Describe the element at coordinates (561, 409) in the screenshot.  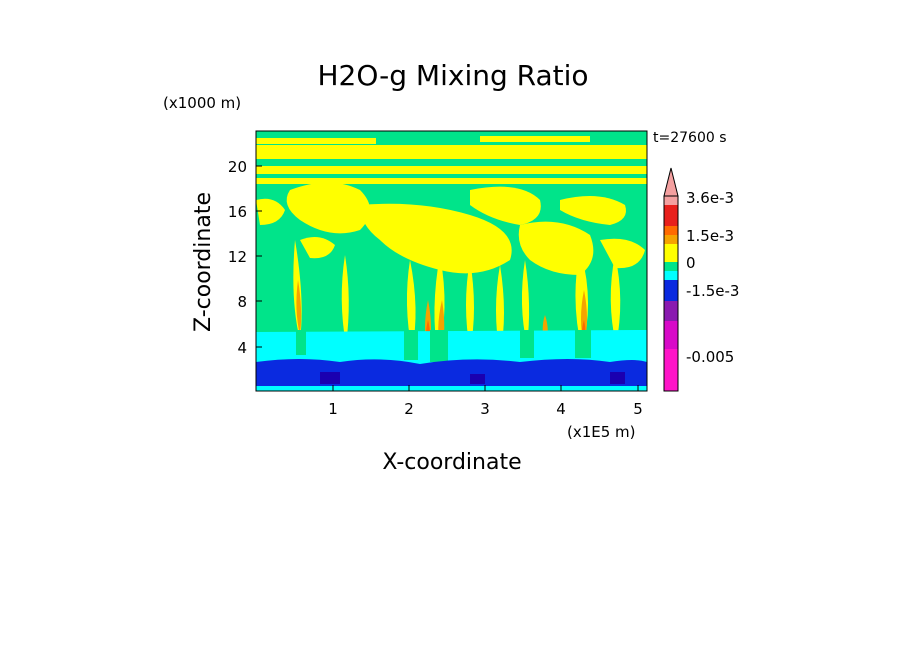
I see `x-tick-label: 4` at that location.